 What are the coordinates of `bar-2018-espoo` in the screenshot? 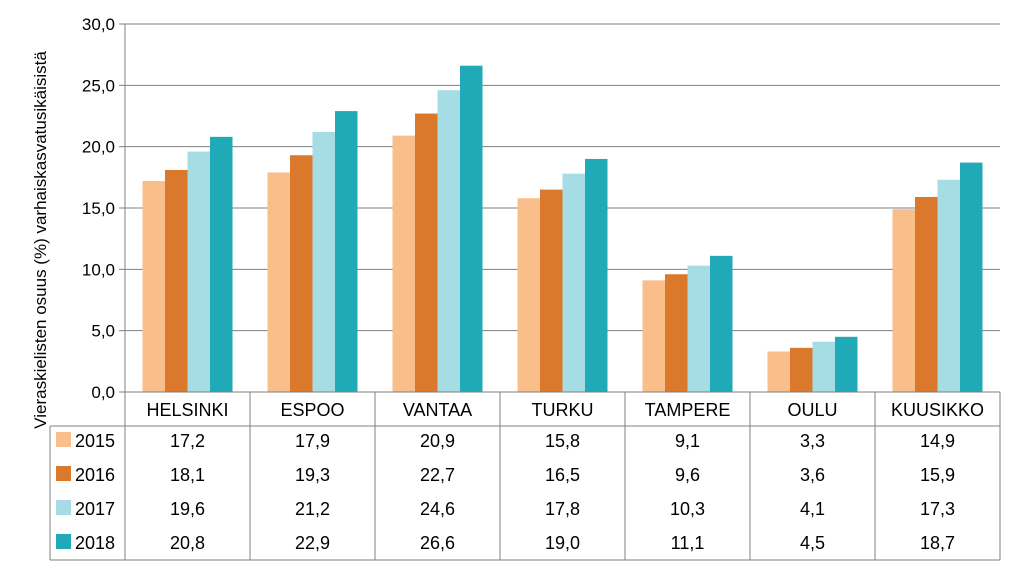 It's located at (346, 252).